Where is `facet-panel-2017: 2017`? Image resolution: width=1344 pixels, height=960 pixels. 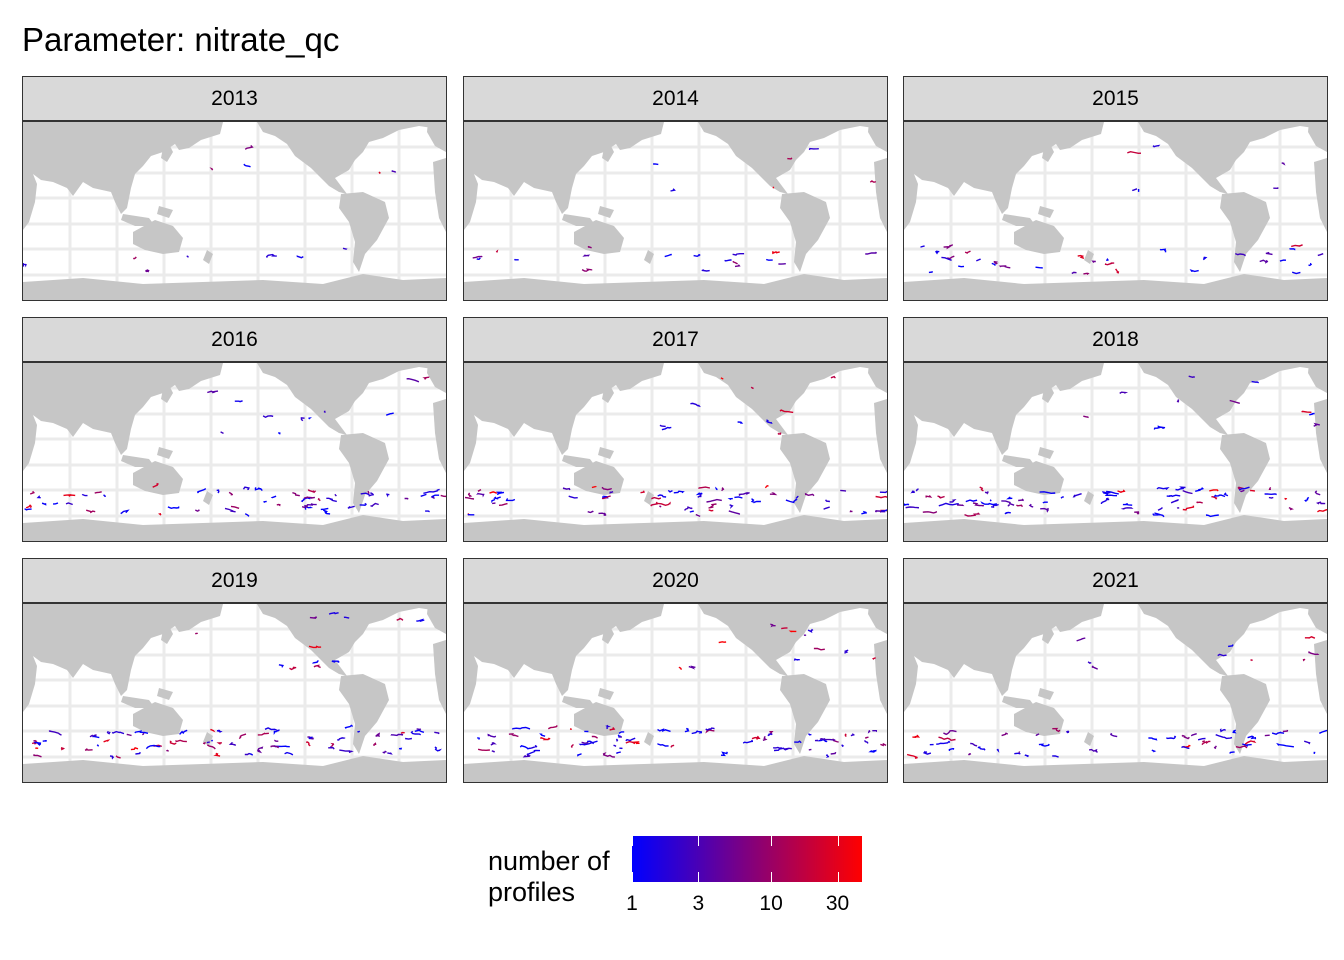 facet-panel-2017: 2017 is located at coordinates (675, 429).